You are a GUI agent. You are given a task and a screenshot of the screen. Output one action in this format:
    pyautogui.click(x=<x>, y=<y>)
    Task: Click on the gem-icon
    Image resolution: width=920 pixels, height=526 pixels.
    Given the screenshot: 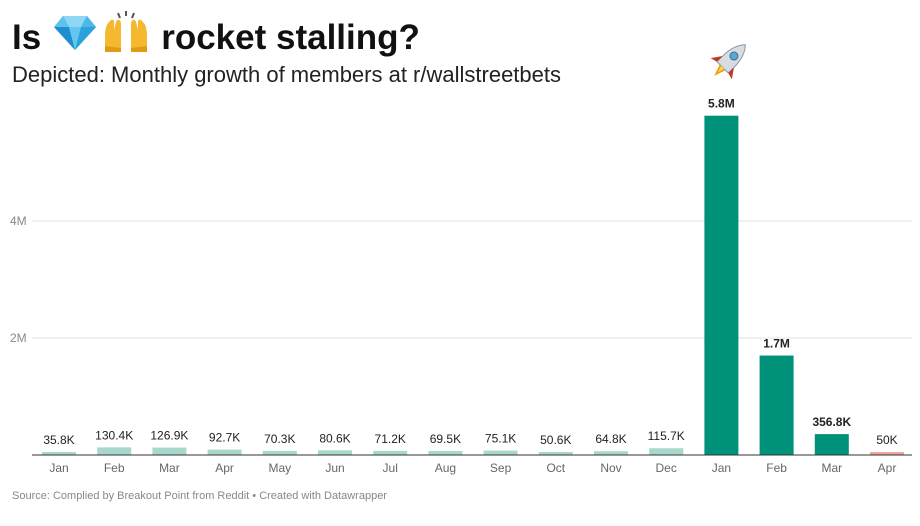 What is the action you would take?
    pyautogui.click(x=75, y=37)
    